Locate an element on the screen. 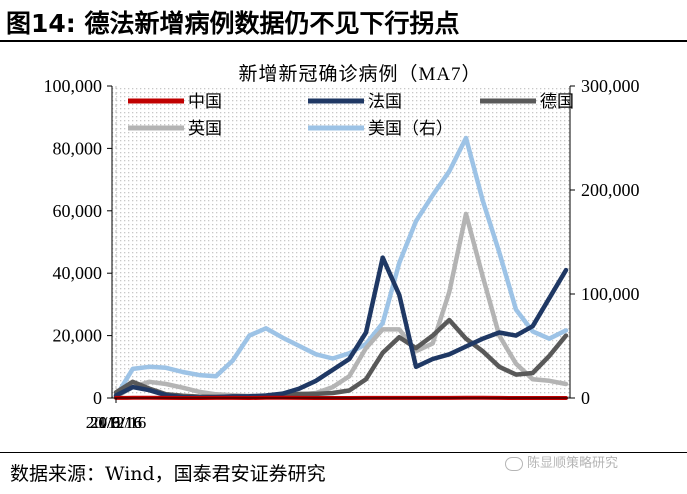 Image resolution: width=687 pixels, height=494 pixels. watermark-text: 陈显顺策略研究 is located at coordinates (573, 463).